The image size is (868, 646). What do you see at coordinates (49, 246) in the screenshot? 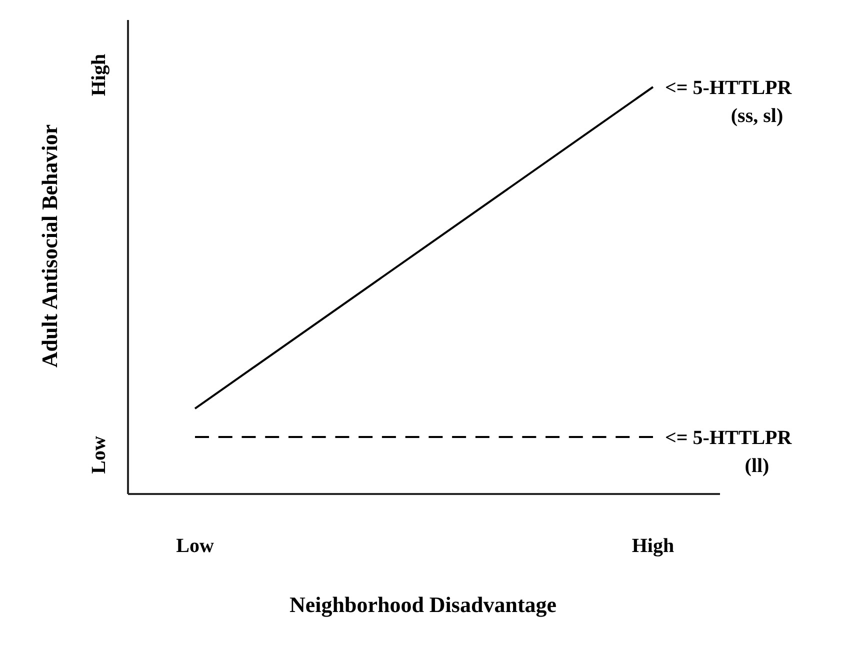
I see `y-axis-title: Adult Antisocial Behavior` at bounding box center [49, 246].